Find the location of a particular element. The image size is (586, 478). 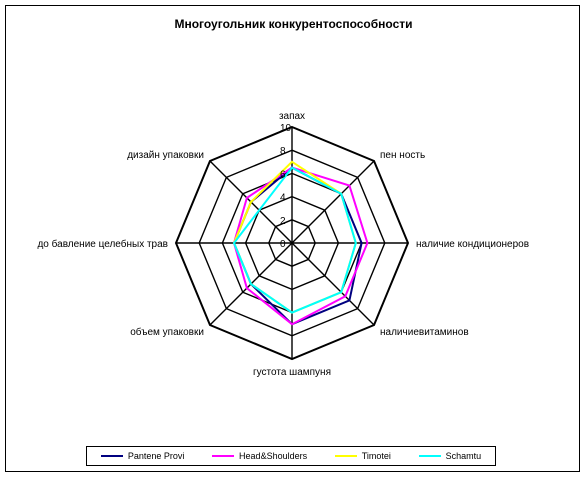

axis-label: наличиевитаминов is located at coordinates (424, 332).